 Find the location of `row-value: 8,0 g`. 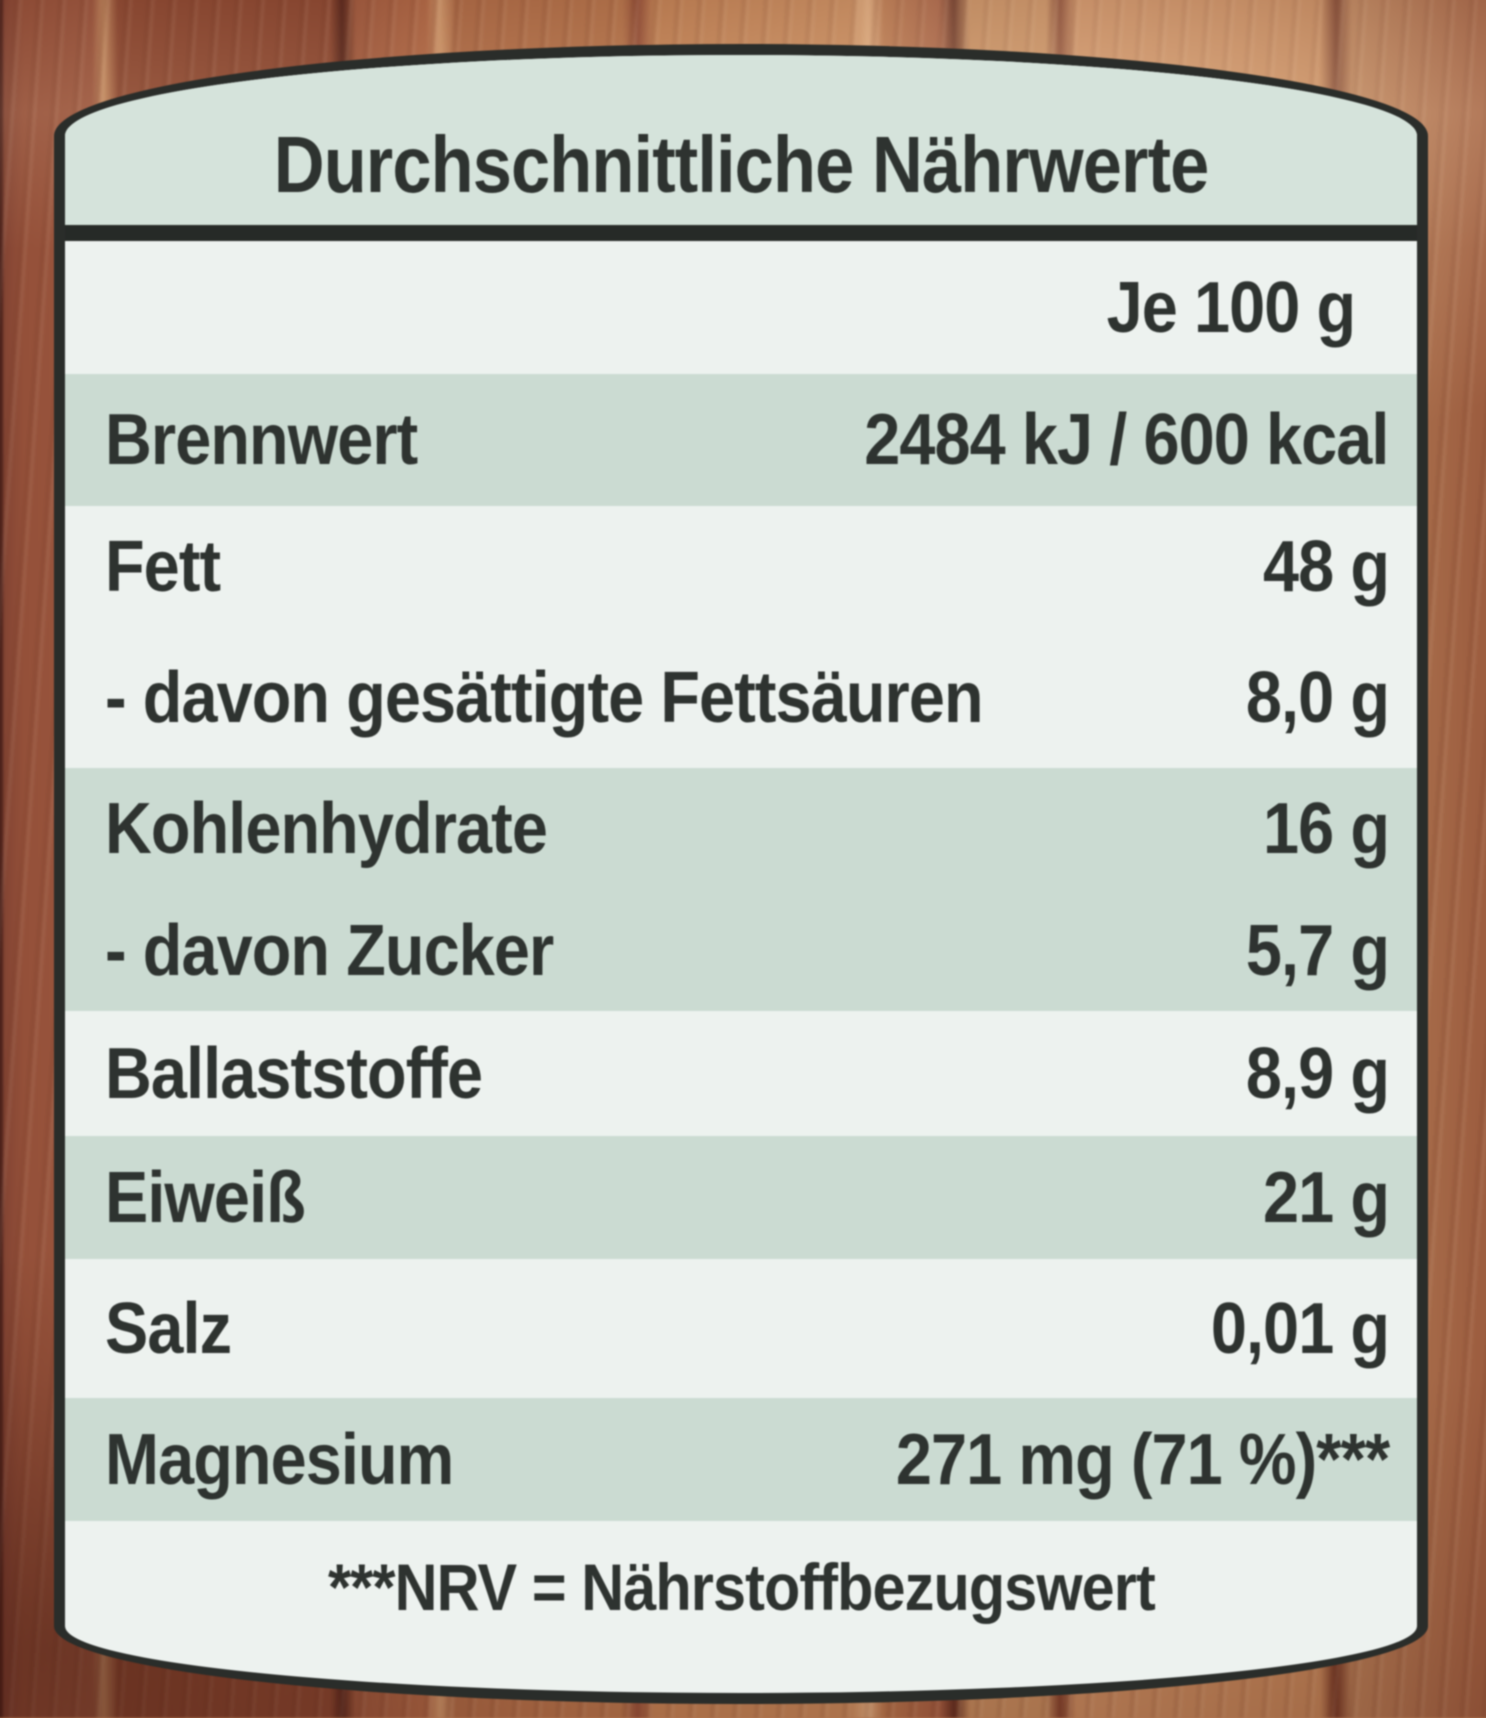

row-value: 8,0 g is located at coordinates (1317, 698).